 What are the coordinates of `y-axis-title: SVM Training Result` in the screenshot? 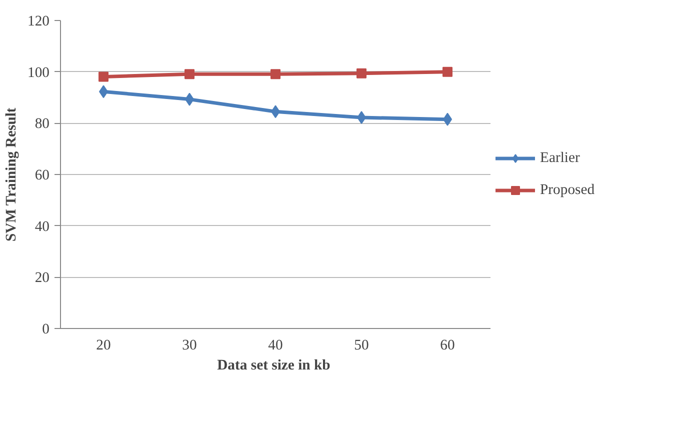 It's located at (12, 175).